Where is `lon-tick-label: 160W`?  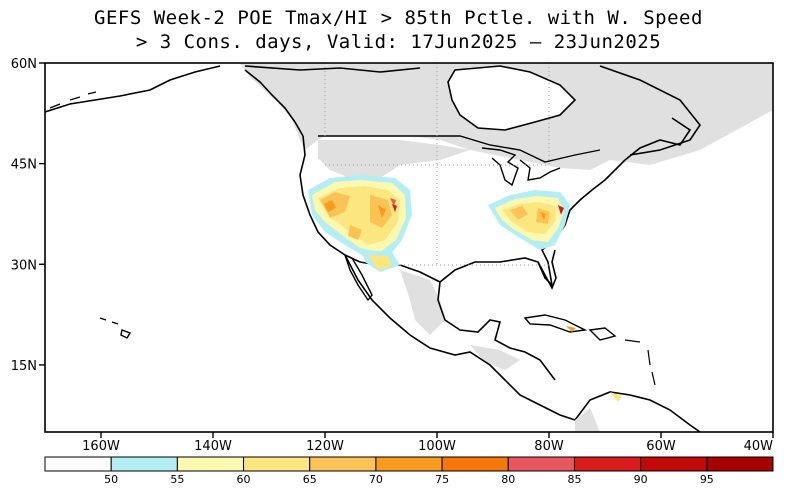
lon-tick-label: 160W is located at coordinates (101, 446).